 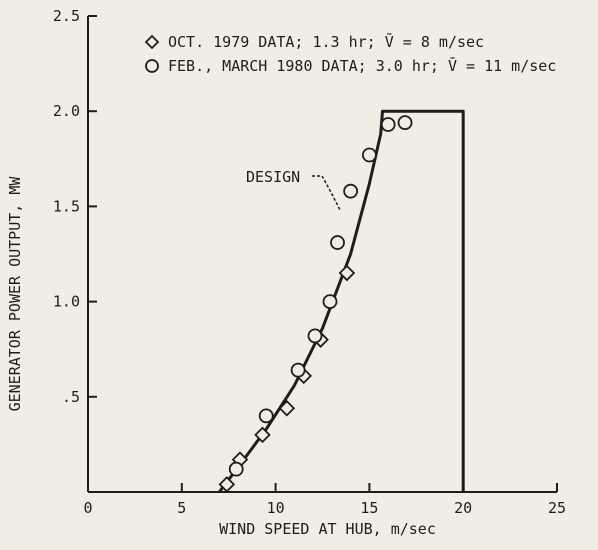 What do you see at coordinates (463, 508) in the screenshot?
I see `x-tick-label: 20` at bounding box center [463, 508].